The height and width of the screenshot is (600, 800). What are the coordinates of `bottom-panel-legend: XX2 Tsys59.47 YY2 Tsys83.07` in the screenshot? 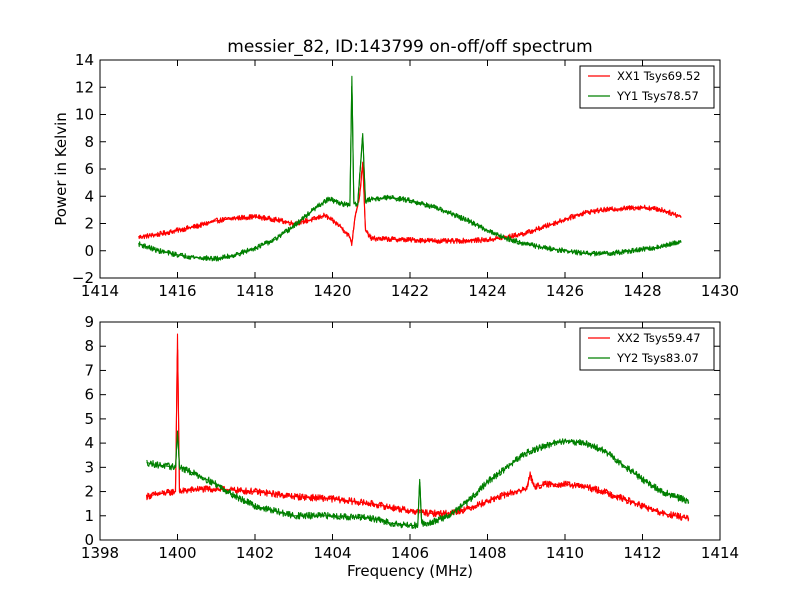 It's located at (647, 349).